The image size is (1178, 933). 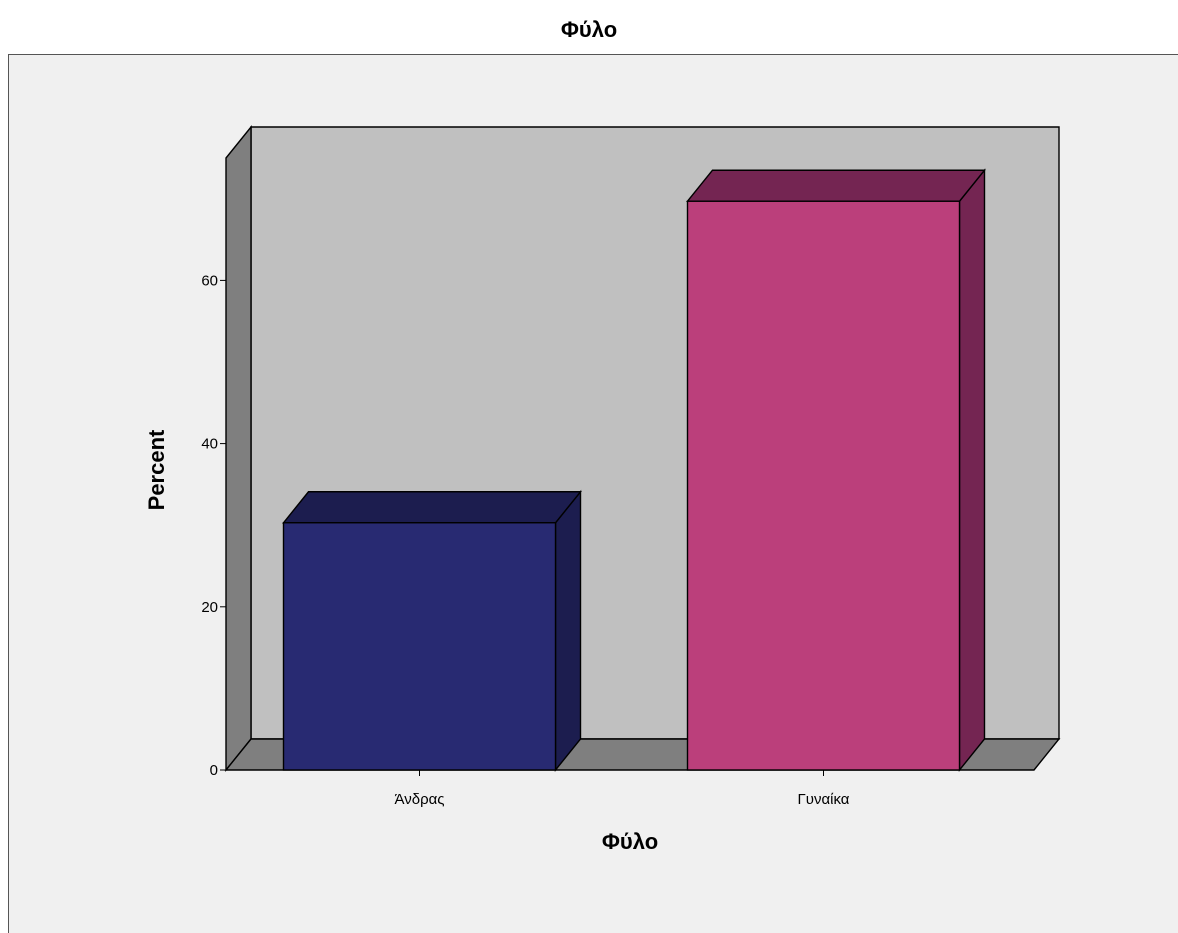 What do you see at coordinates (213, 525) in the screenshot?
I see `y-axis: 0 20 40 60` at bounding box center [213, 525].